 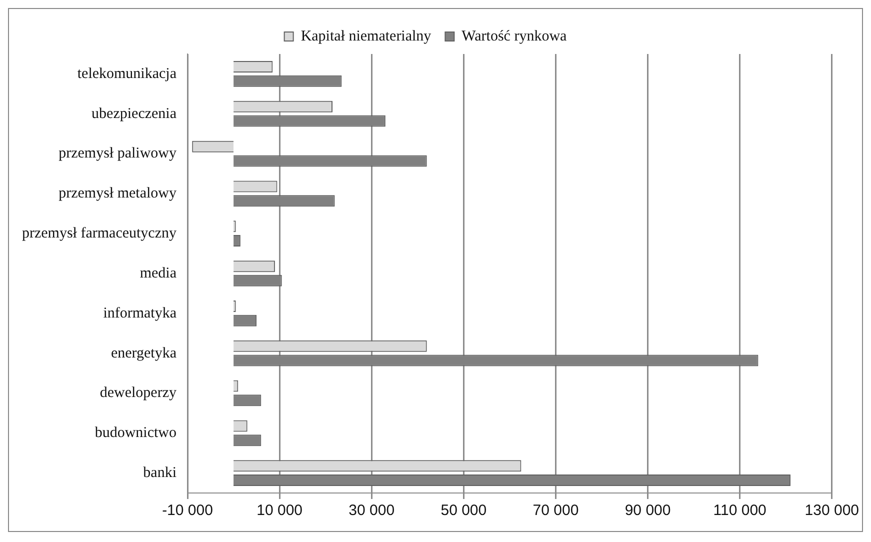 I want to click on x-tick-label: 50 000, so click(x=463, y=511).